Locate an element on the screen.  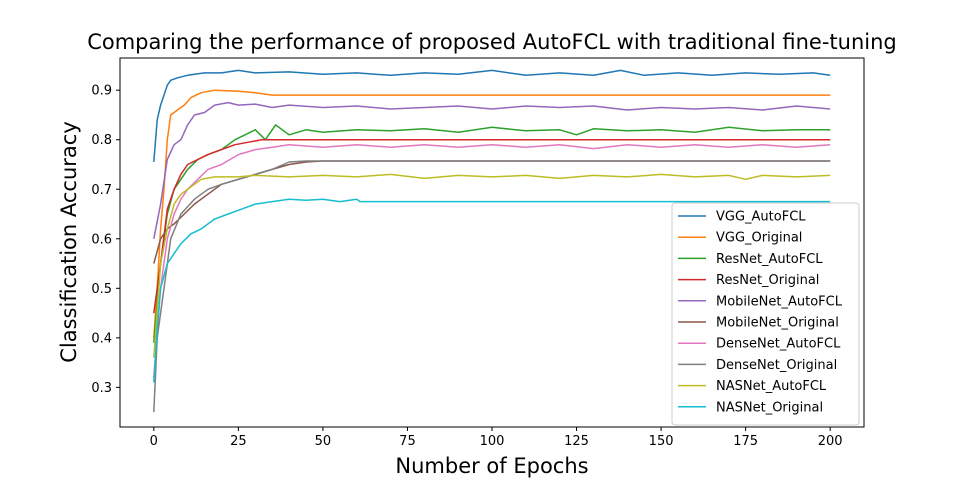
y-tick-label: 0.5 is located at coordinates (101, 289).